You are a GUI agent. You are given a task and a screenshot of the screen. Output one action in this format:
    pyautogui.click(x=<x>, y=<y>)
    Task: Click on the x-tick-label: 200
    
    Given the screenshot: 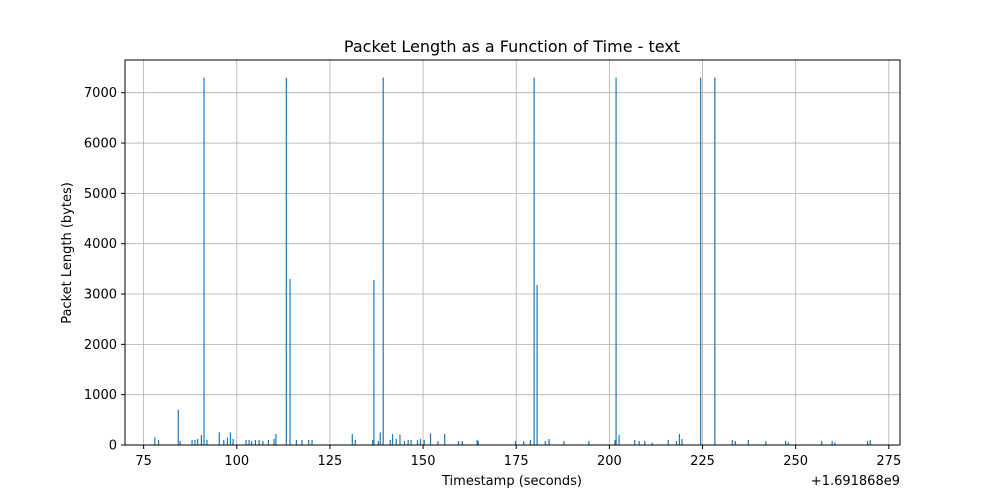 What is the action you would take?
    pyautogui.click(x=609, y=461)
    